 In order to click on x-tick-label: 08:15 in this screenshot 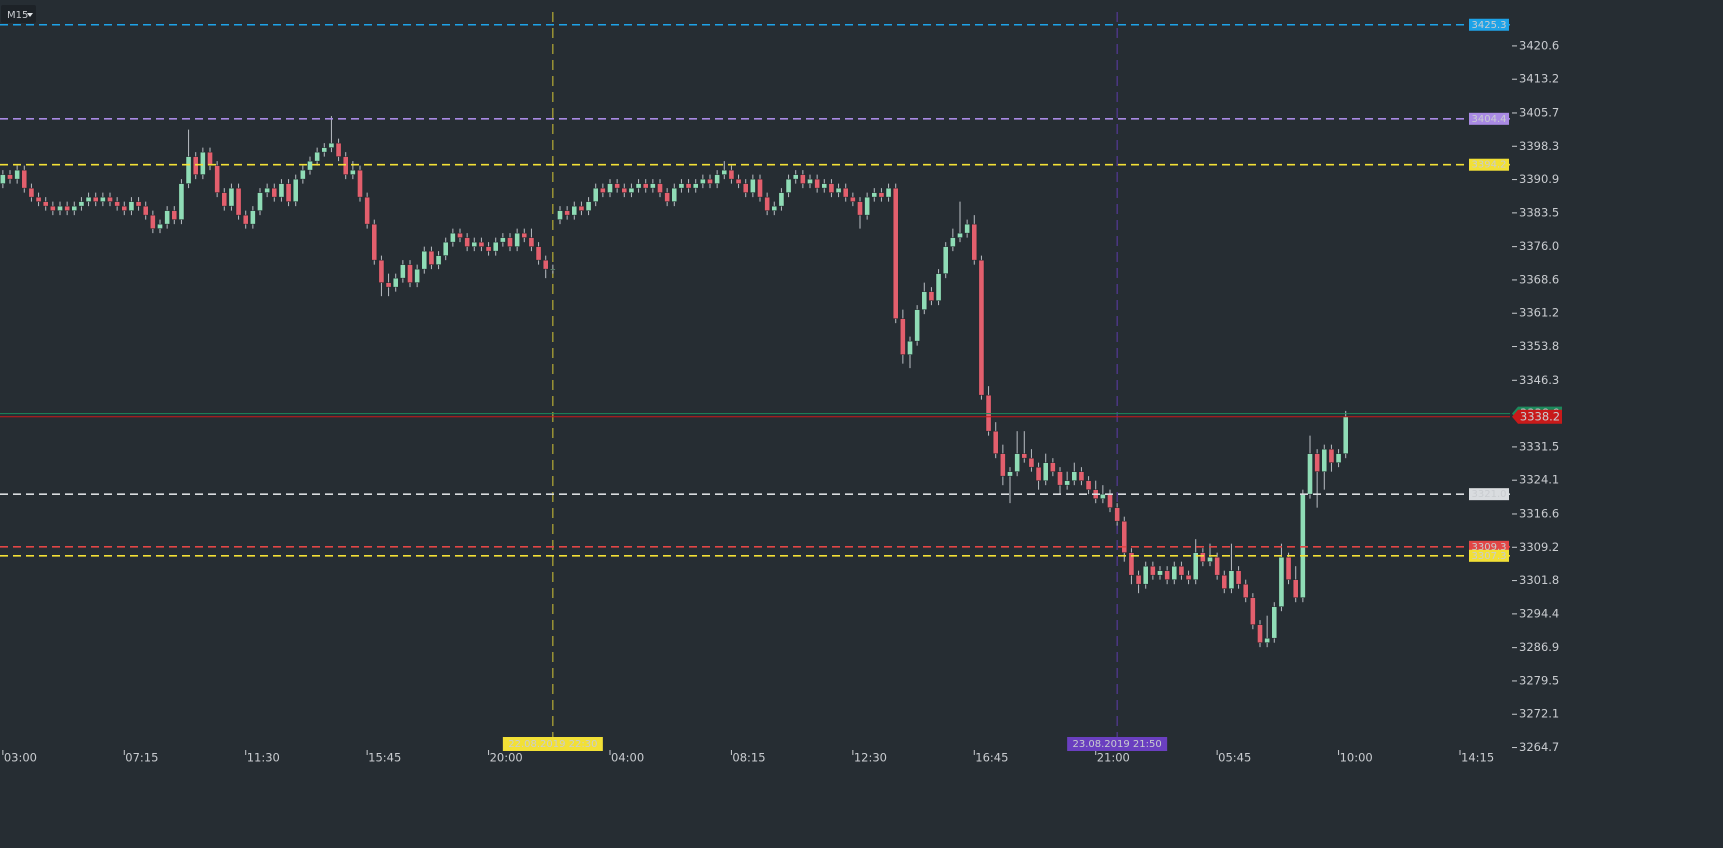, I will do `click(748, 758)`.